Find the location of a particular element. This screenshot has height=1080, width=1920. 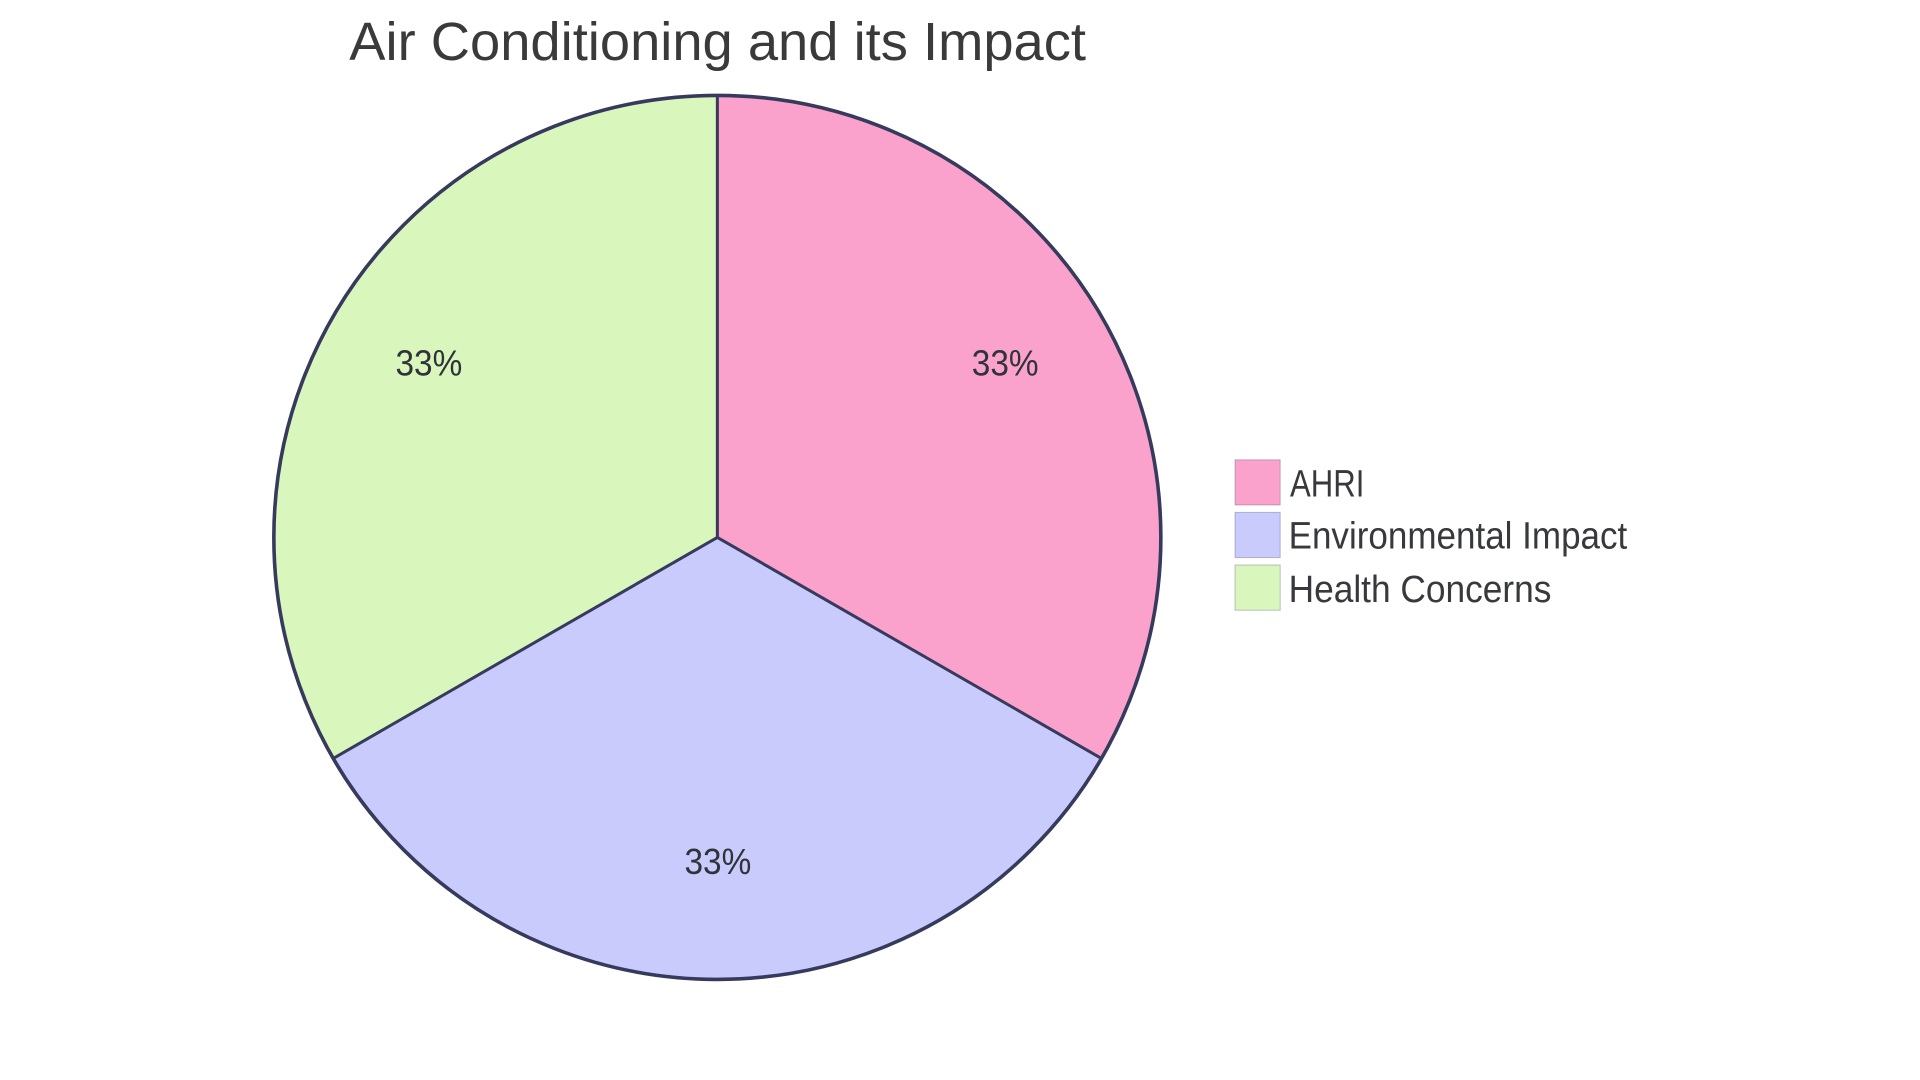

svg-text: Environmental Impact is located at coordinates (1458, 535).